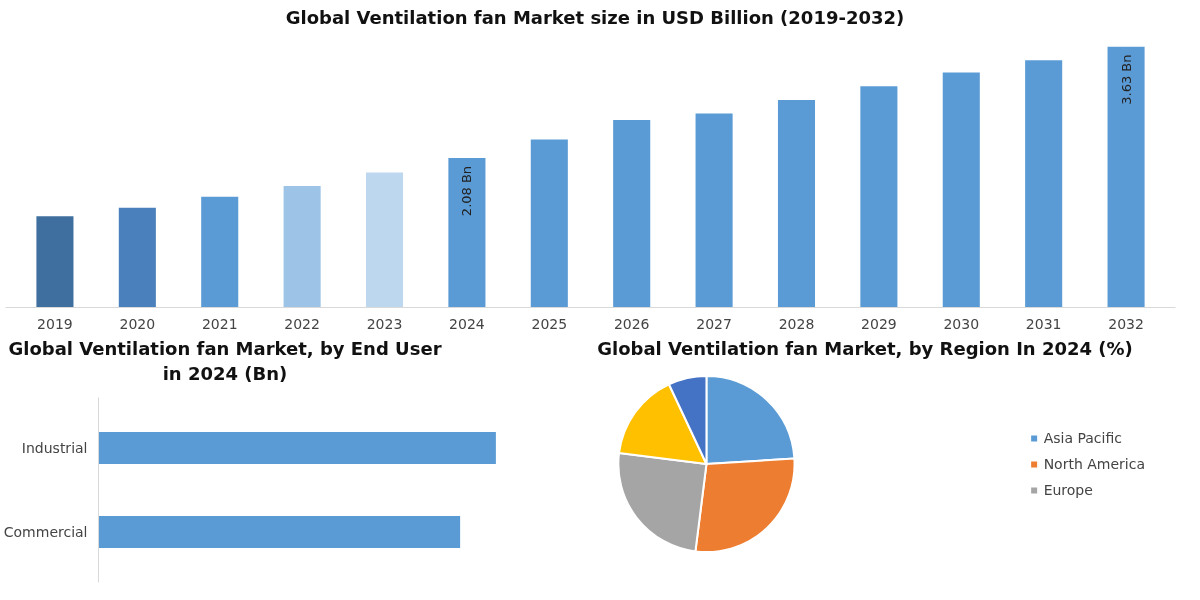 The height and width of the screenshot is (600, 1200). I want to click on x-tick-label: 2020, so click(137, 323).